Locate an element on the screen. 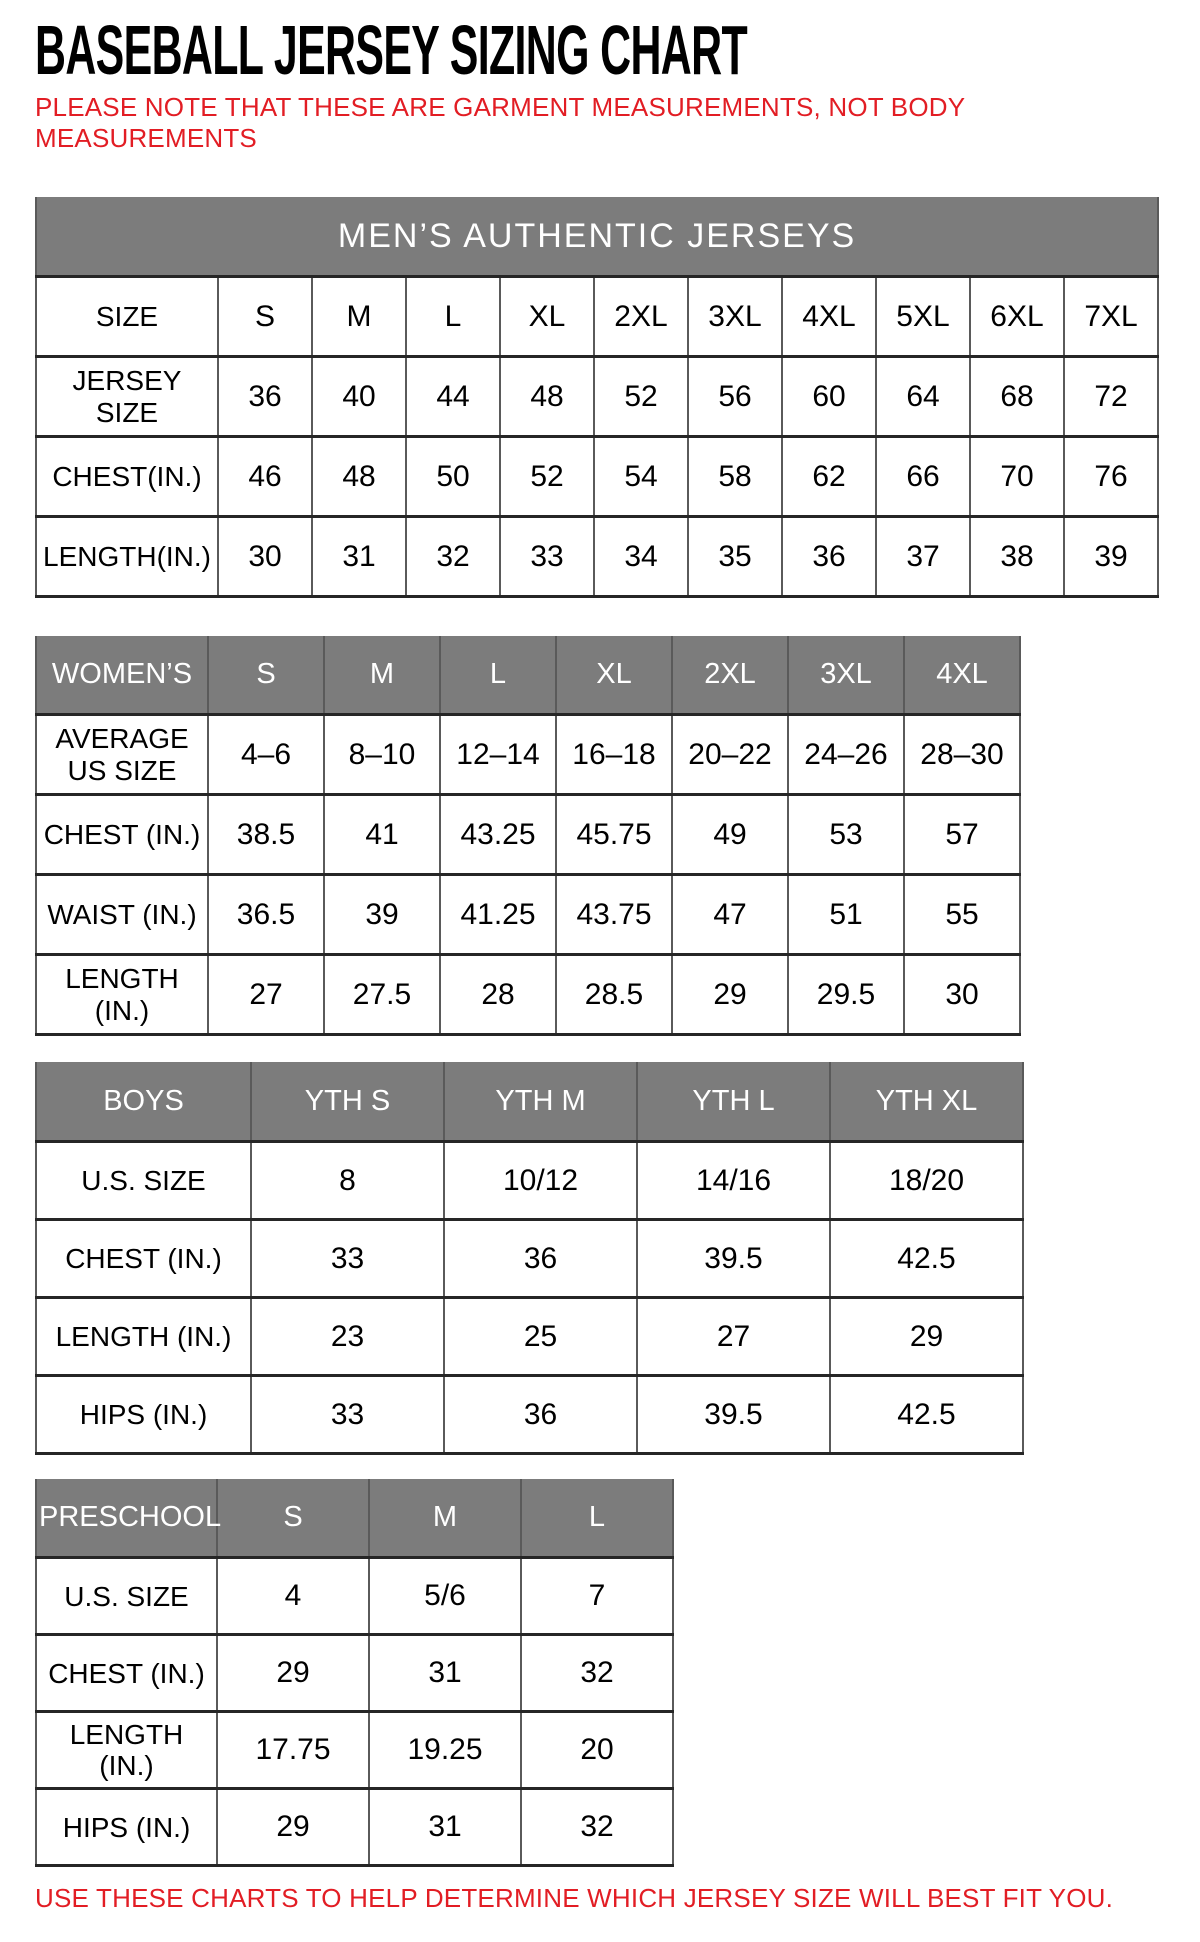 The image size is (1200, 1942). data-cell: 8–10 is located at coordinates (382, 755).